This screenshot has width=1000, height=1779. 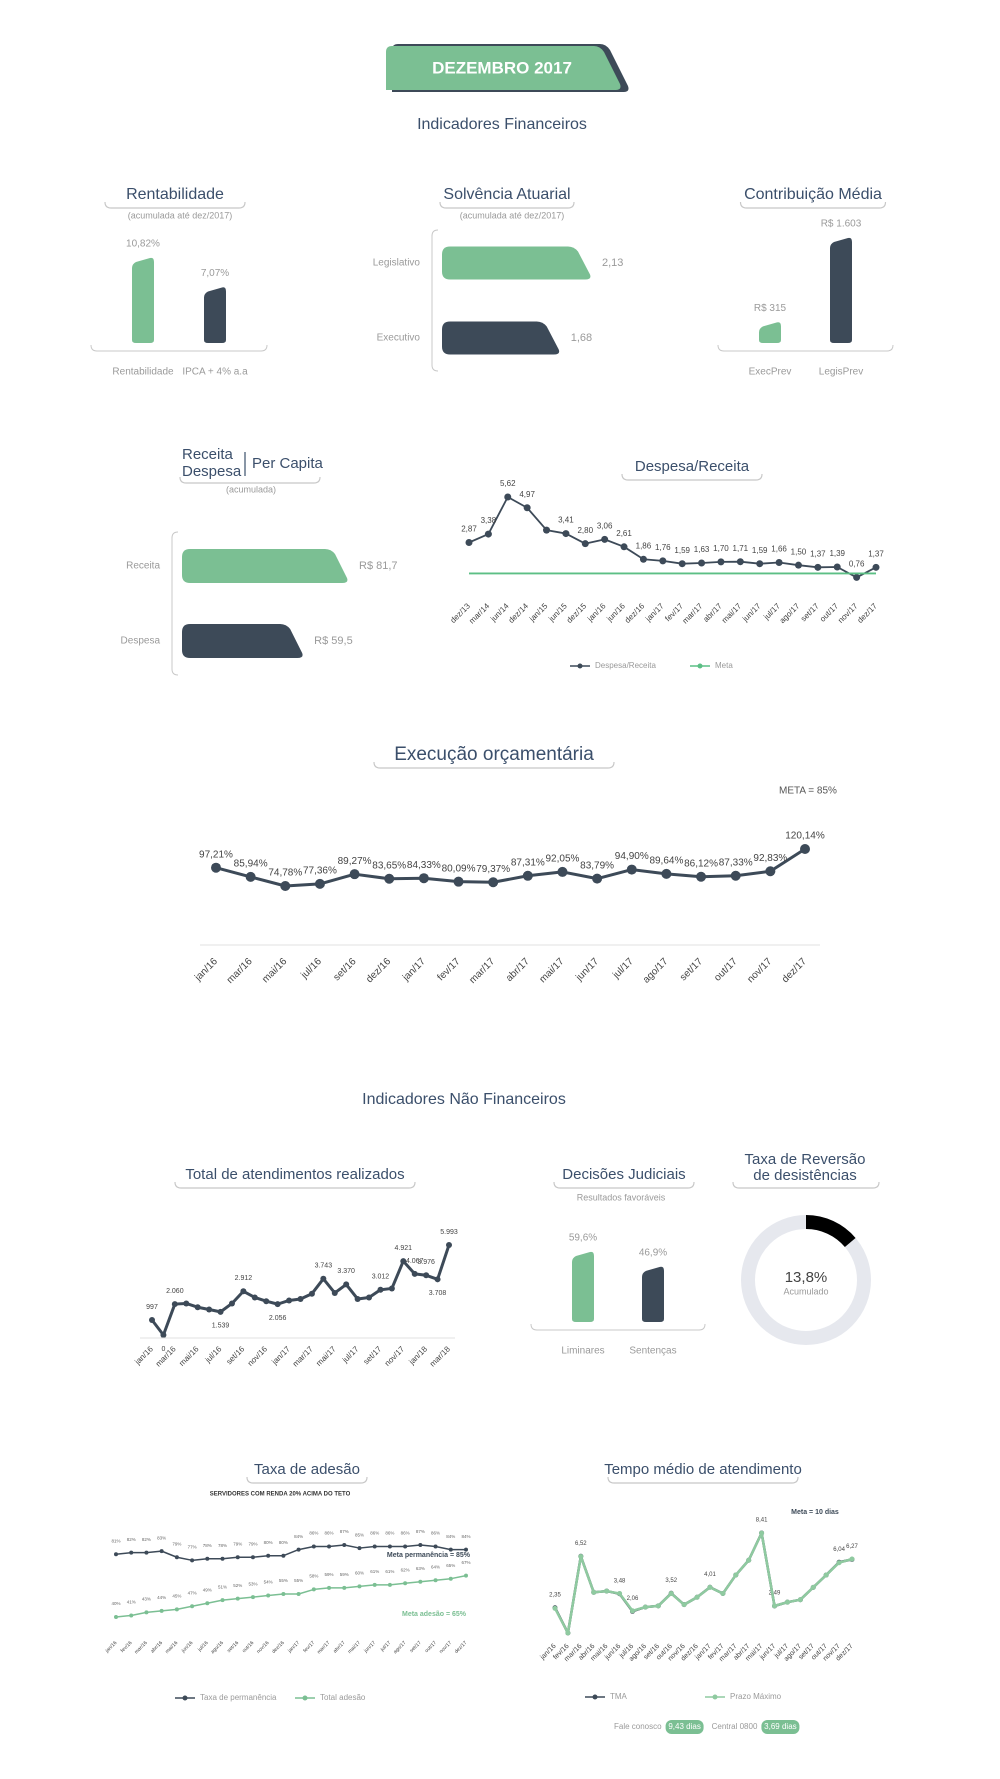 What do you see at coordinates (583, 1238) in the screenshot?
I see `value-label: 59,6%` at bounding box center [583, 1238].